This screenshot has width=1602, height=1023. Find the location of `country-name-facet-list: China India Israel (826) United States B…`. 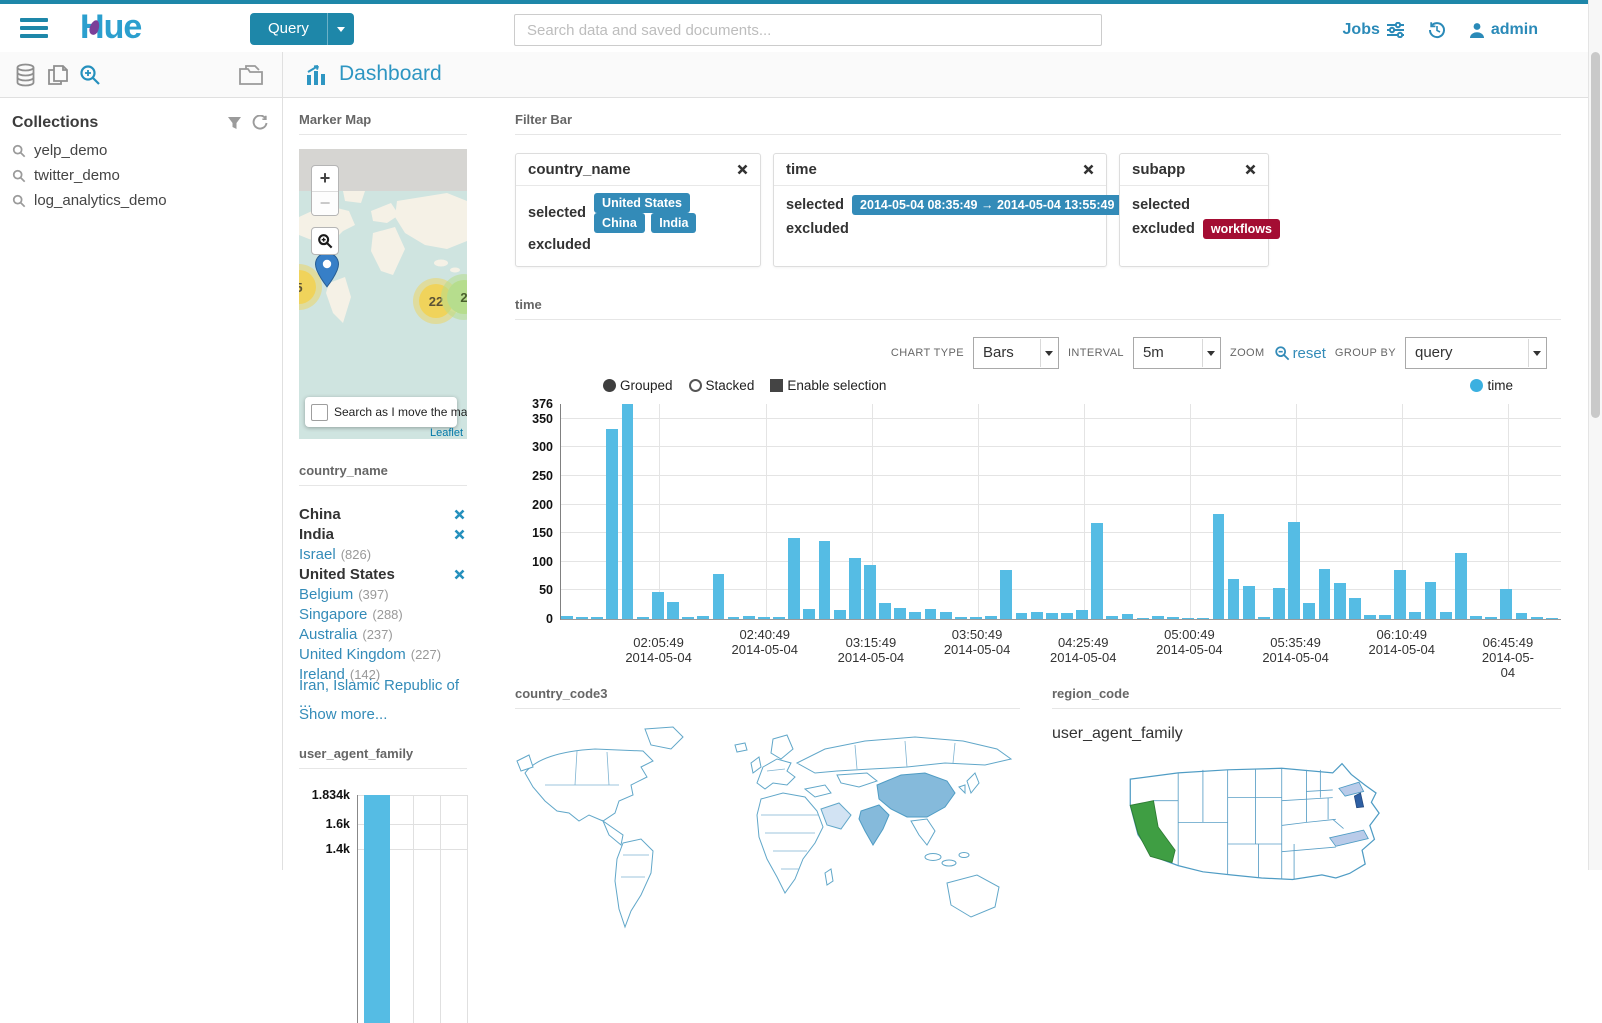

country-name-facet-list: China India Israel (826) United States B… is located at coordinates (383, 614).